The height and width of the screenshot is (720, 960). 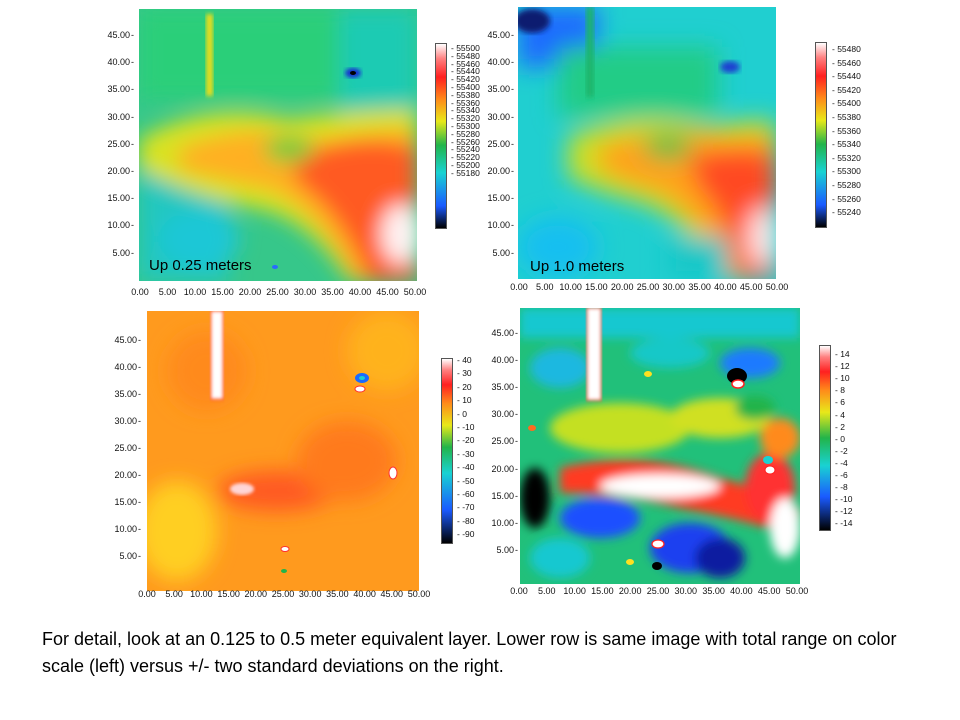 What do you see at coordinates (841, 475) in the screenshot?
I see `colorbar-label: -6` at bounding box center [841, 475].